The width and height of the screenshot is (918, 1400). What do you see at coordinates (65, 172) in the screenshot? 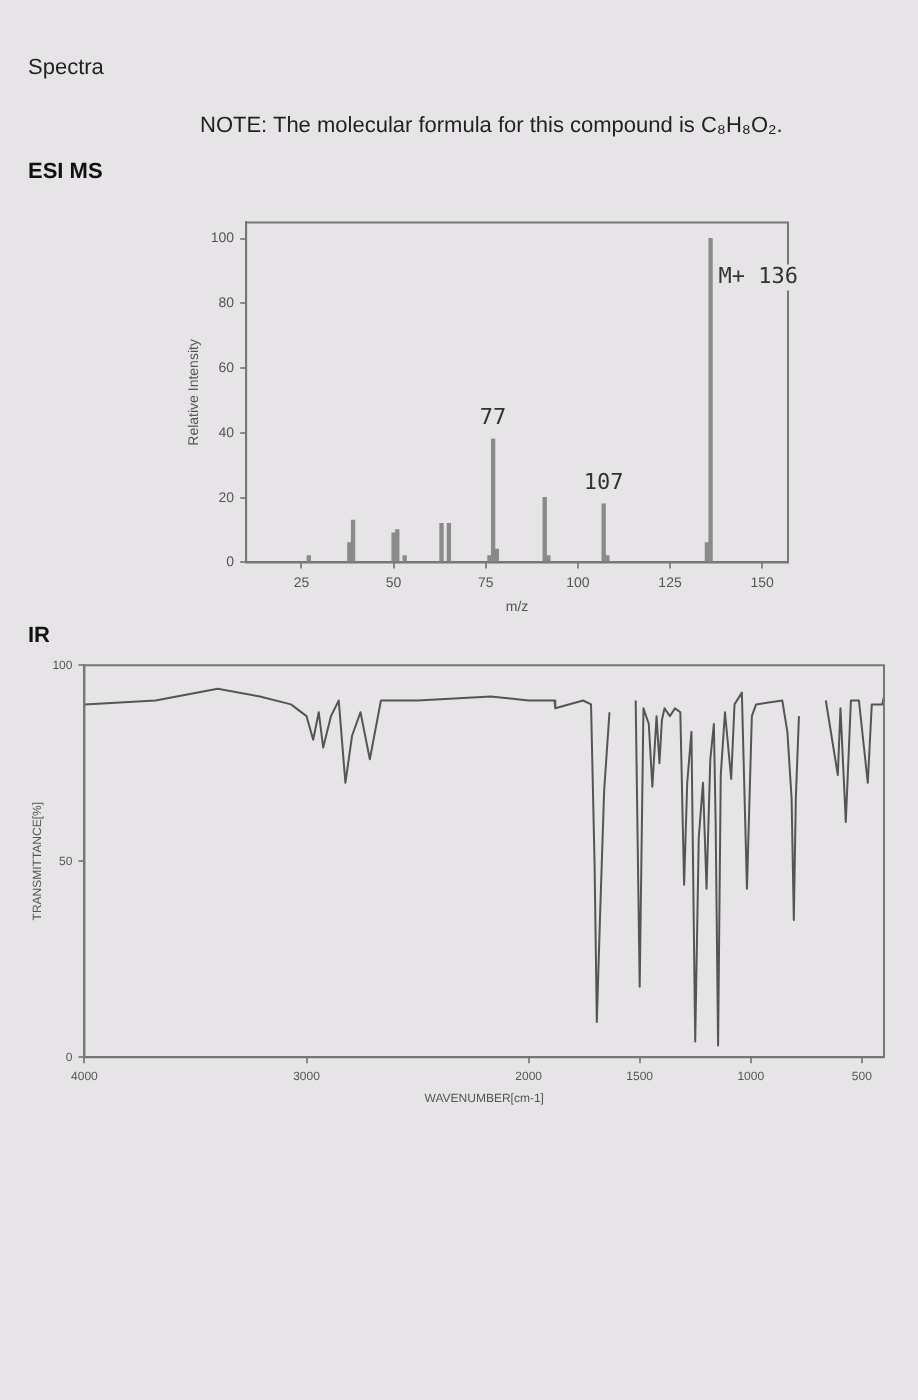
I see `text: ESI MS` at bounding box center [65, 172].